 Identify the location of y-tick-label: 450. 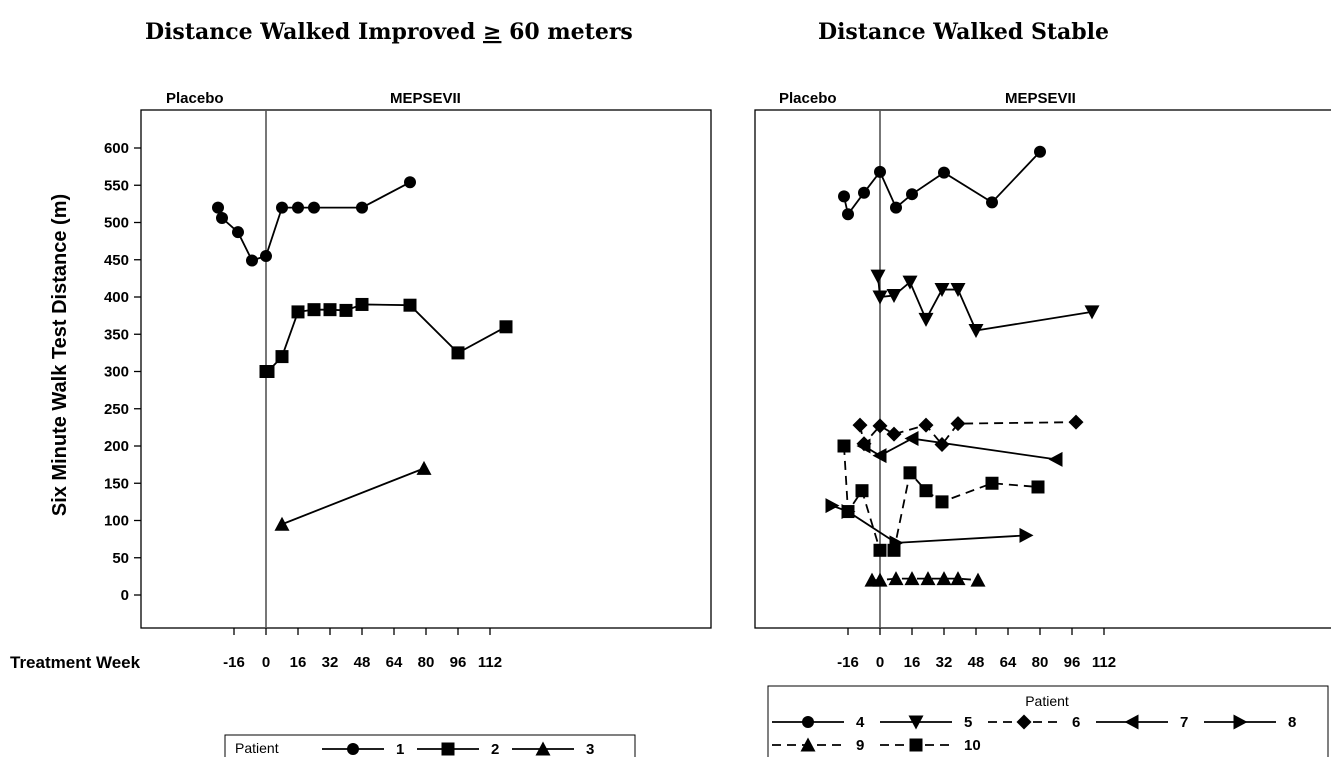
(116, 260).